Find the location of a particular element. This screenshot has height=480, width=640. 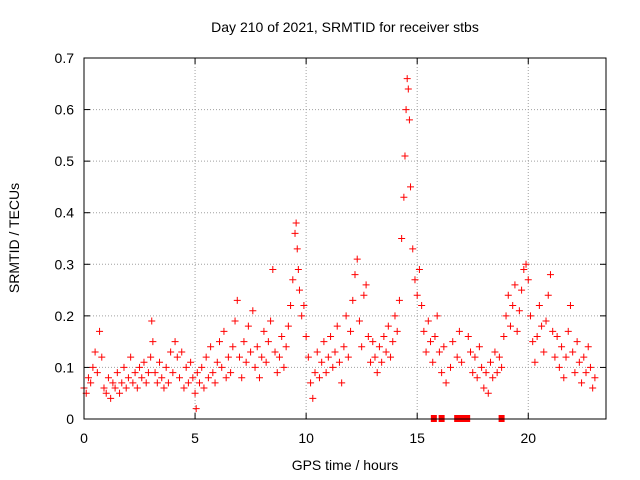

x-tick-label: 5 is located at coordinates (195, 438).